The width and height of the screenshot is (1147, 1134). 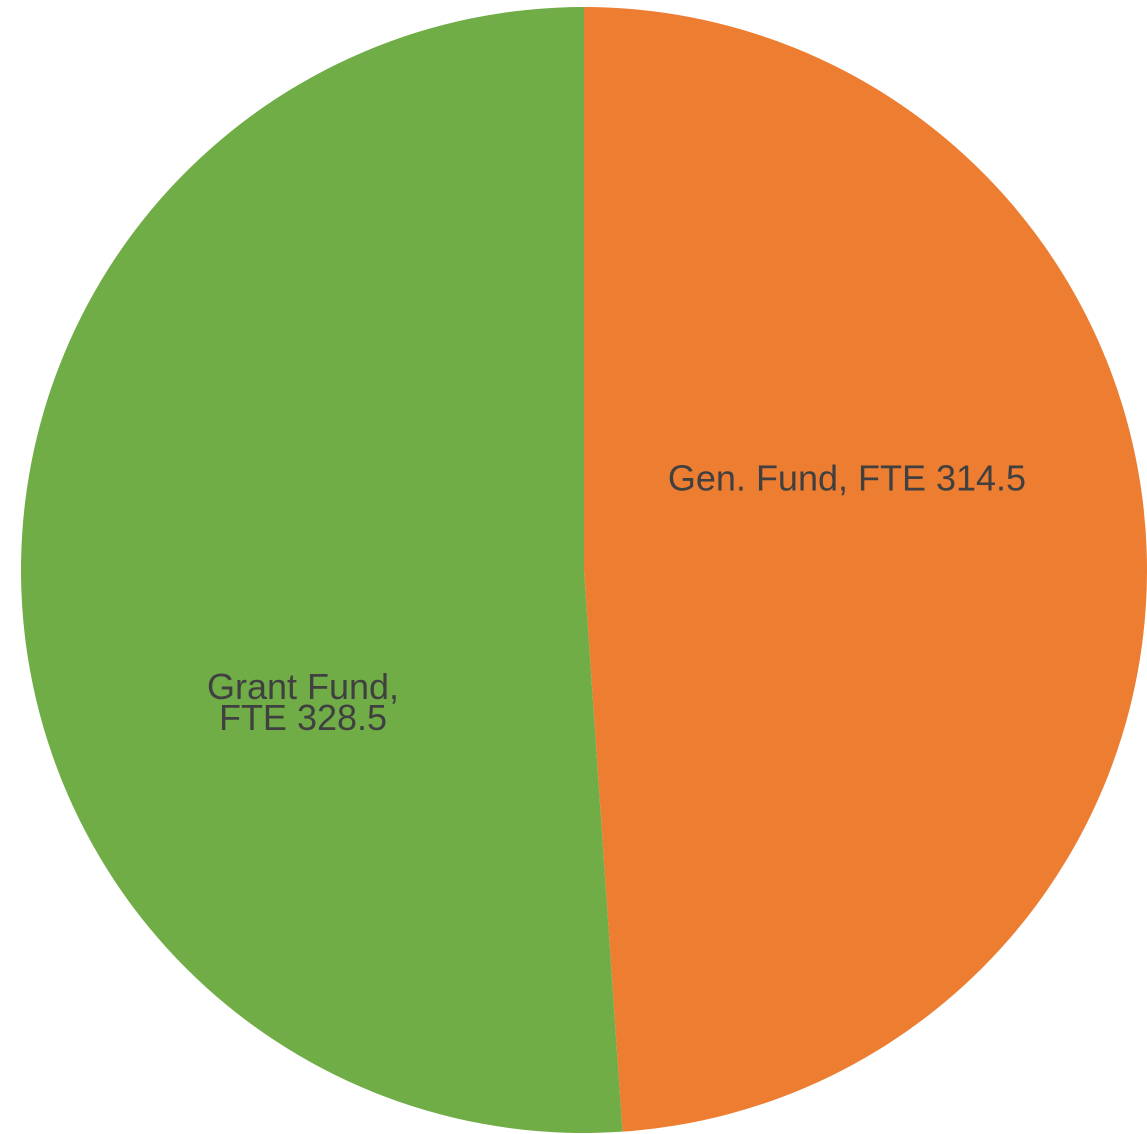 What do you see at coordinates (847, 478) in the screenshot?
I see `data-label: Gen. Fund, FTE 314.5` at bounding box center [847, 478].